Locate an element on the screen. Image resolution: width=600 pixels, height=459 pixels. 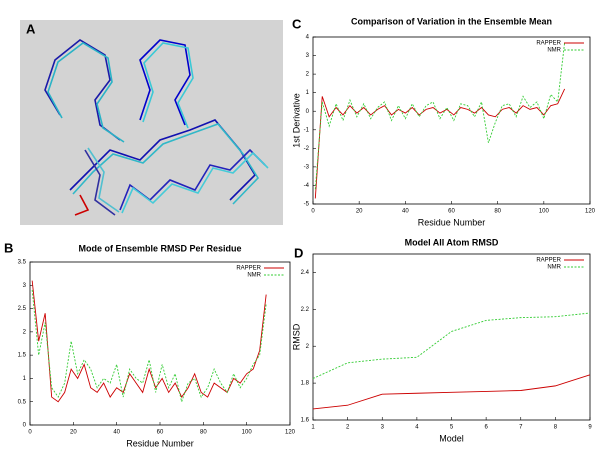
x-axis-label: Model is located at coordinates (451, 438).